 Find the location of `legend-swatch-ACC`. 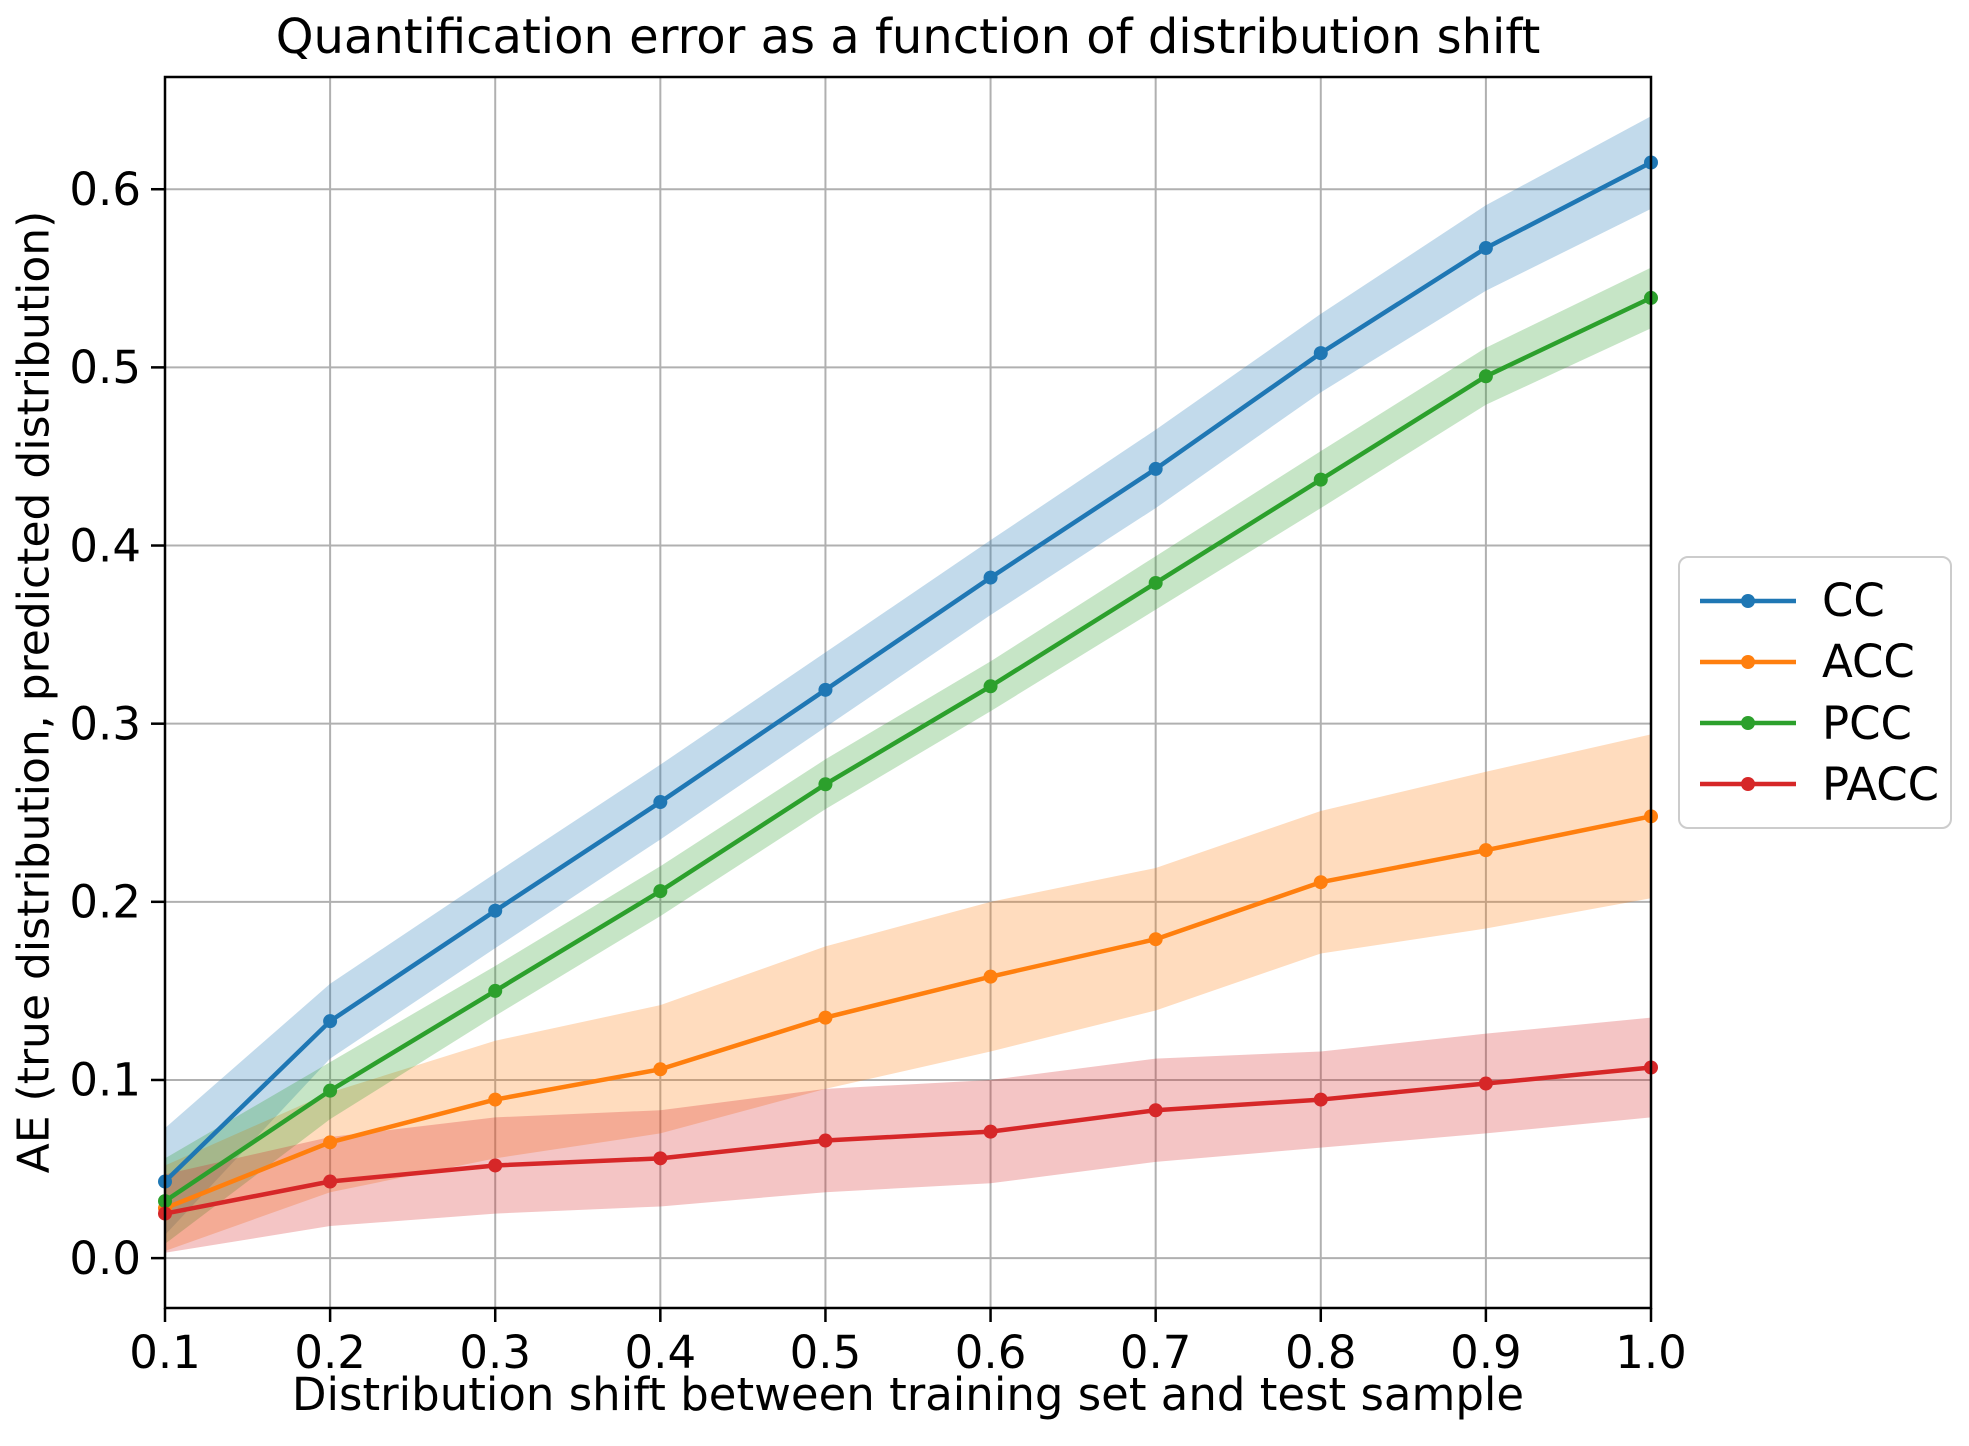

legend-swatch-ACC is located at coordinates (1748, 661).